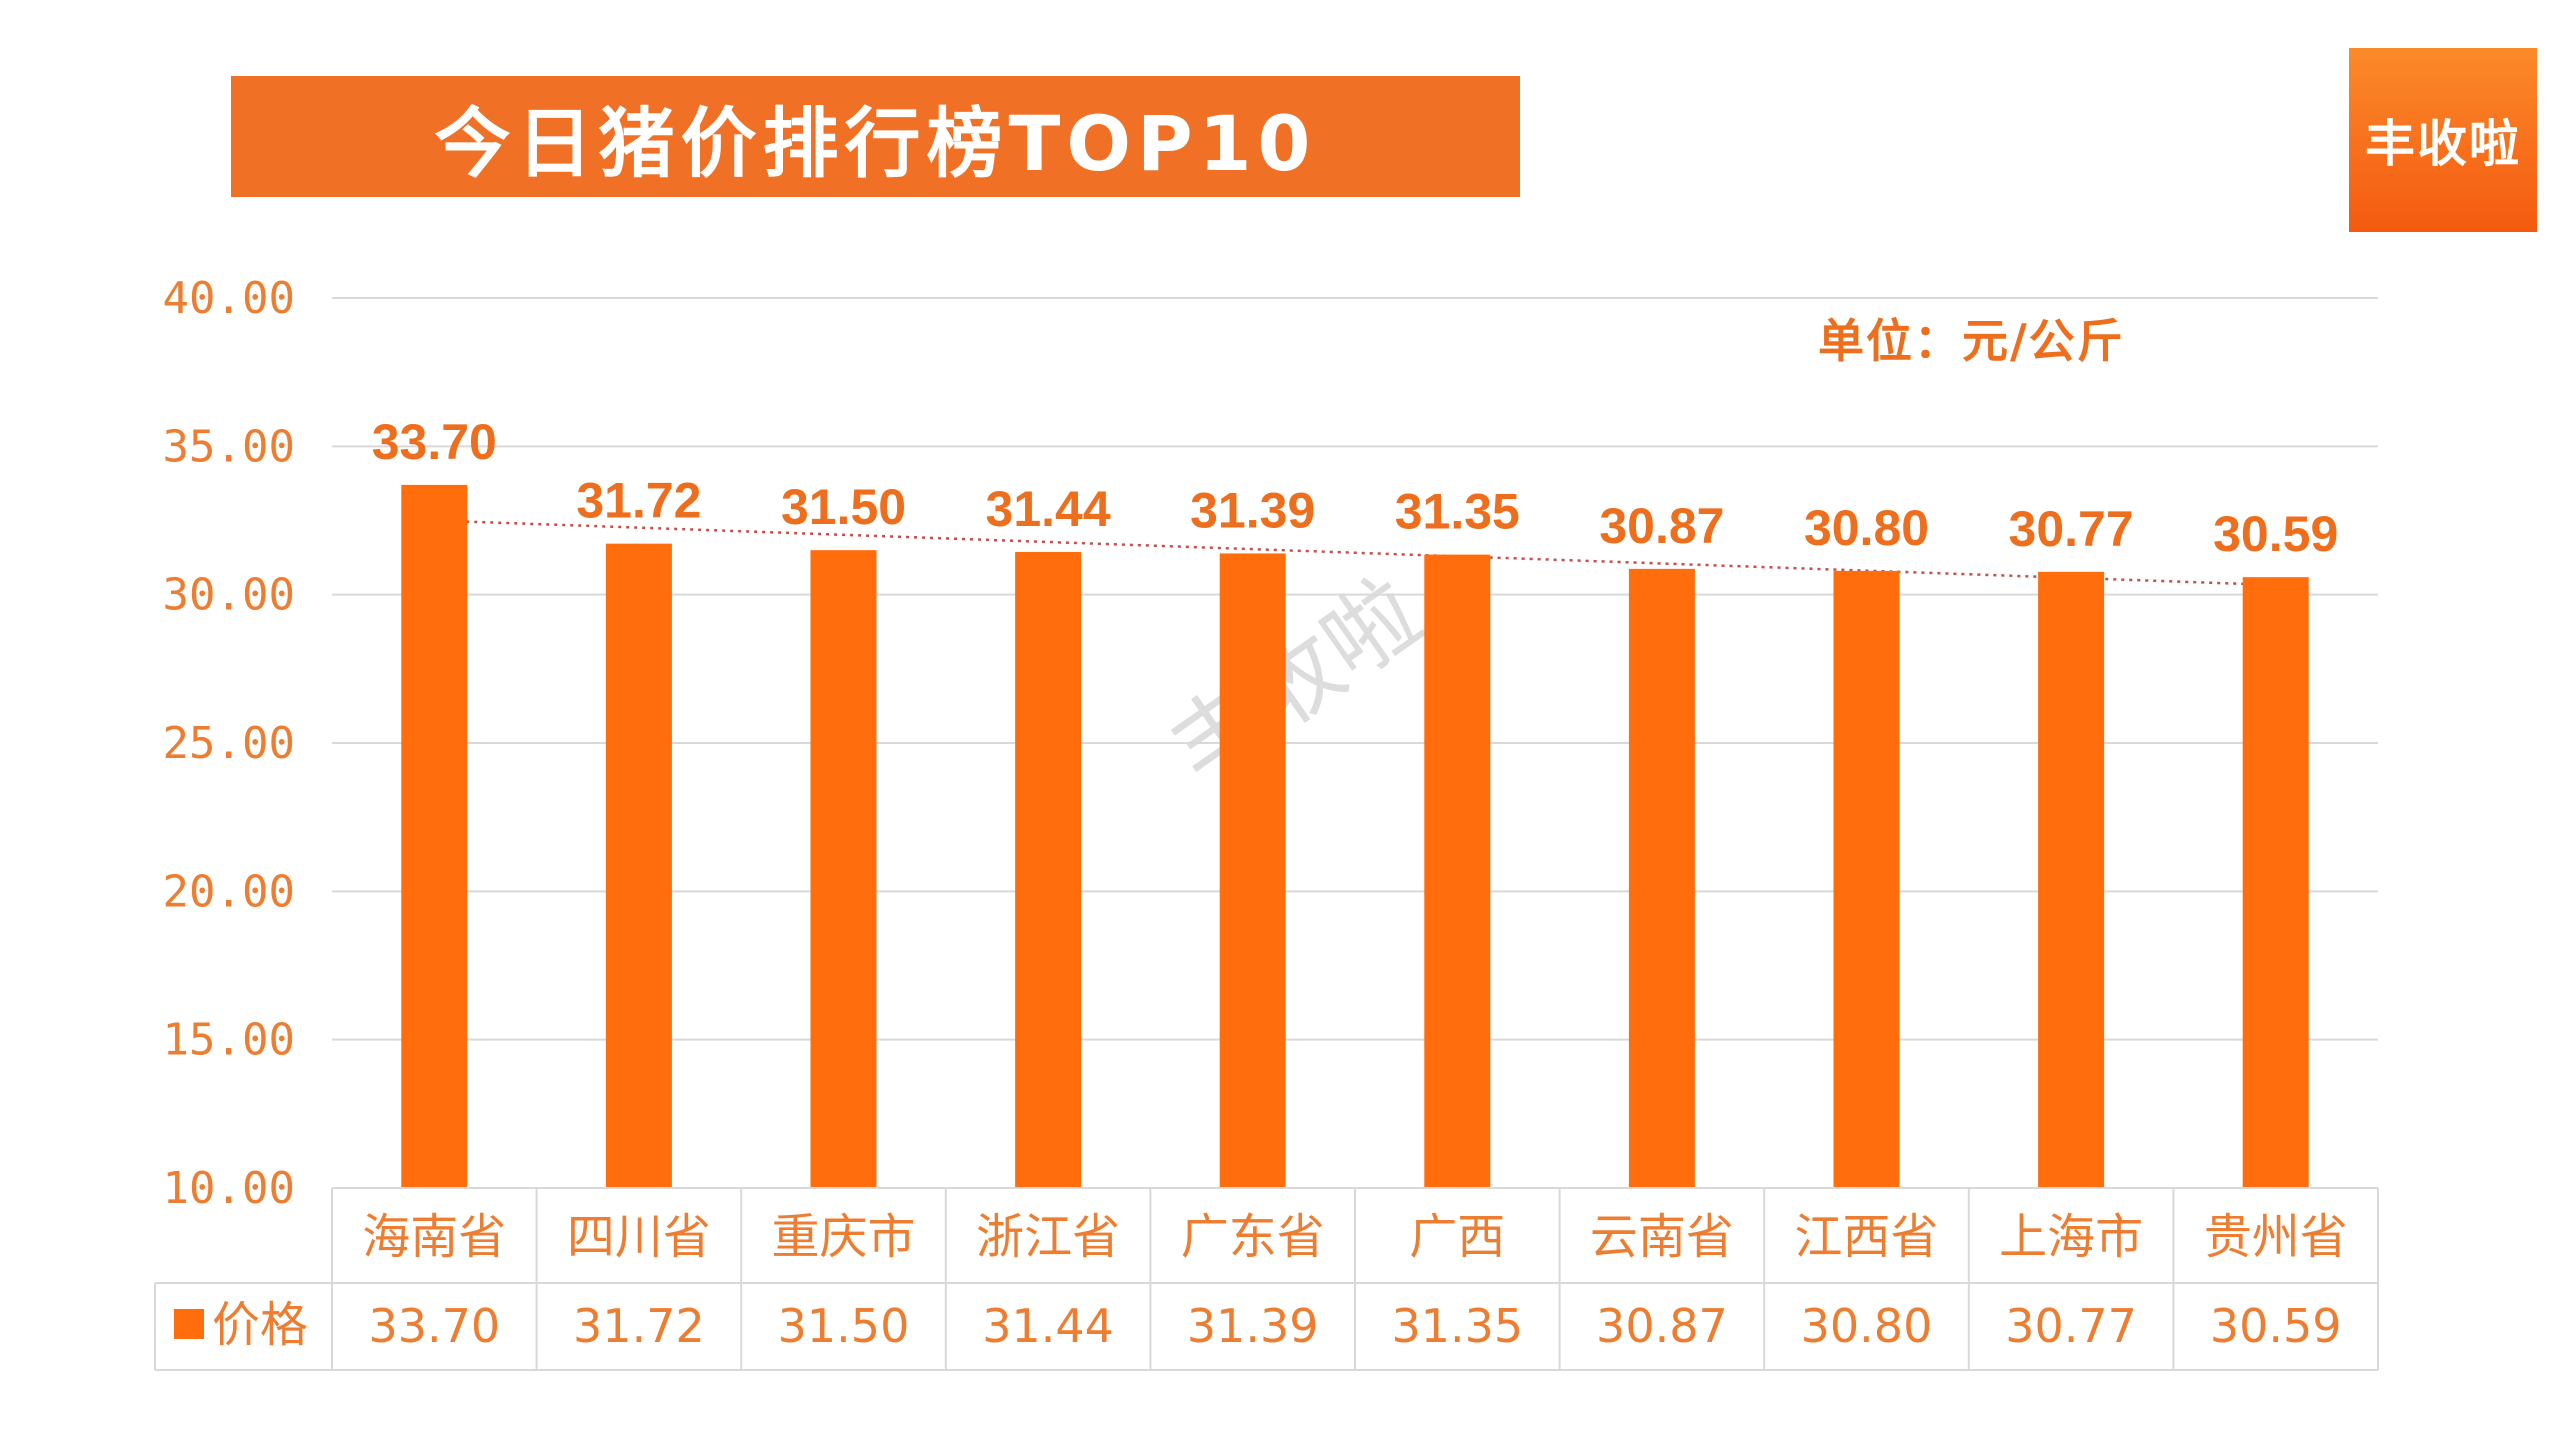  I want to click on table-value: 33.70, so click(434, 1326).